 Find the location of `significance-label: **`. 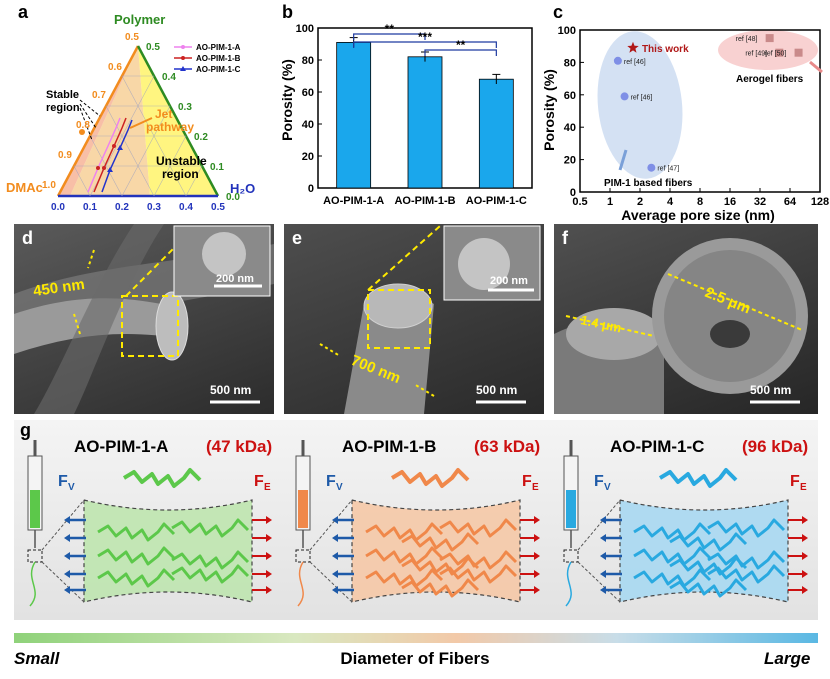

significance-label: ** is located at coordinates (390, 29).